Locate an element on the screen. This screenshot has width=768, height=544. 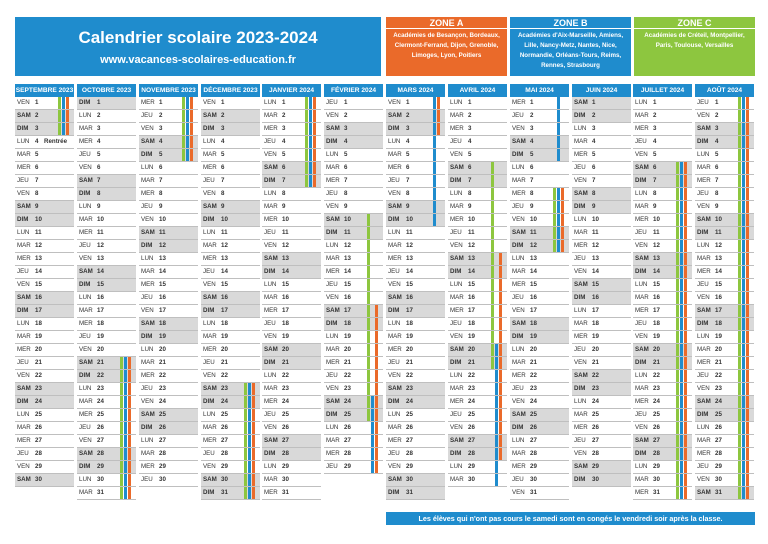
day-number: 26 is located at coordinates (595, 427).